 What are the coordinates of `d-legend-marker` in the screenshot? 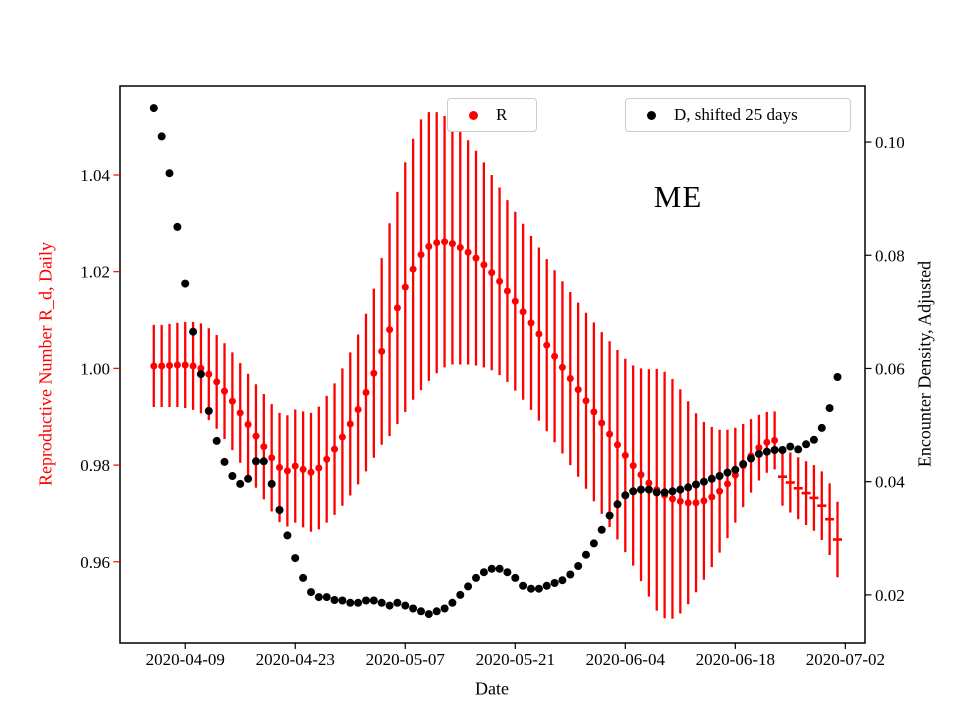 It's located at (651, 115).